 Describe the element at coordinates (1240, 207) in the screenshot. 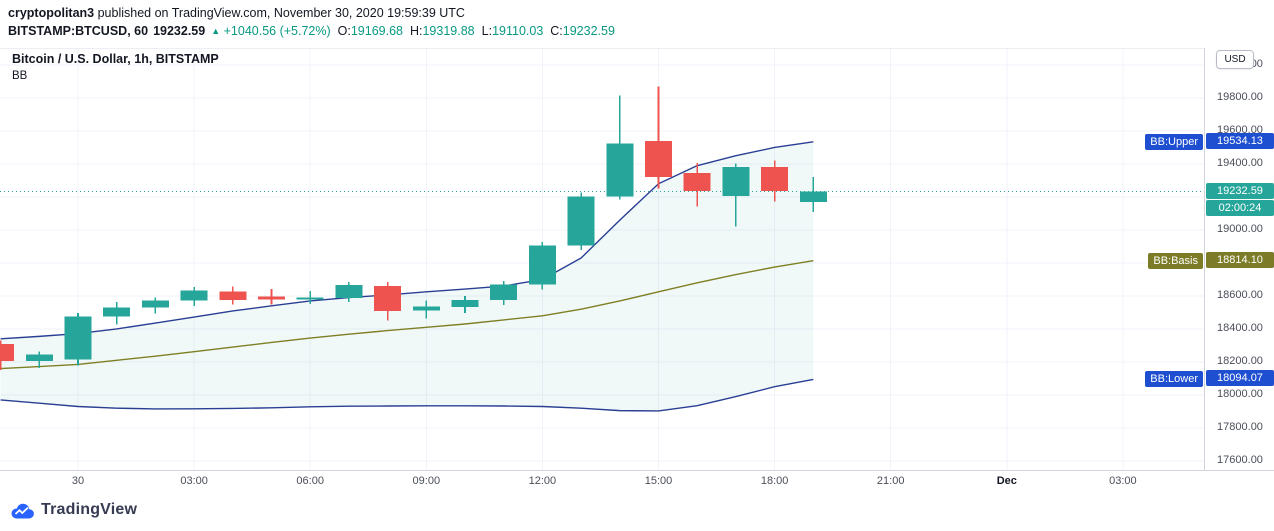

I see `candle-countdown-label: 02:00:24` at that location.